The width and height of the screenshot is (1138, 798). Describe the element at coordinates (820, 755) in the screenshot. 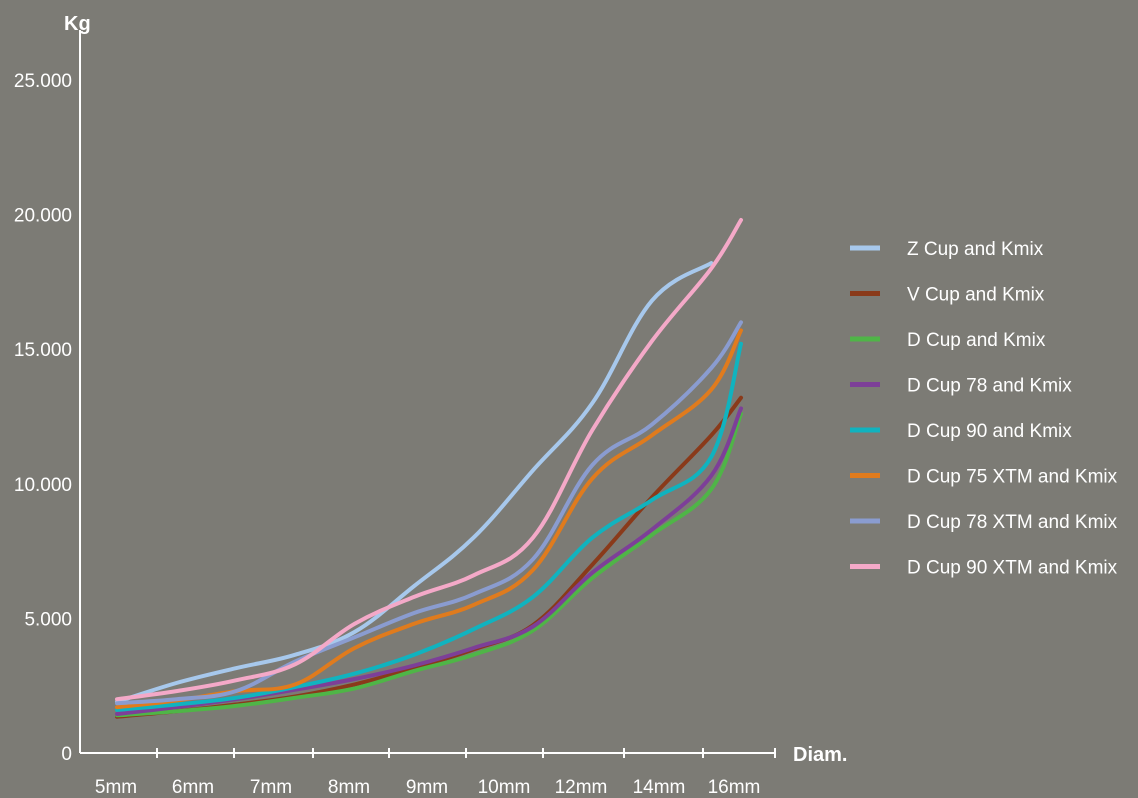

I see `x-axis-title: Diam.` at that location.